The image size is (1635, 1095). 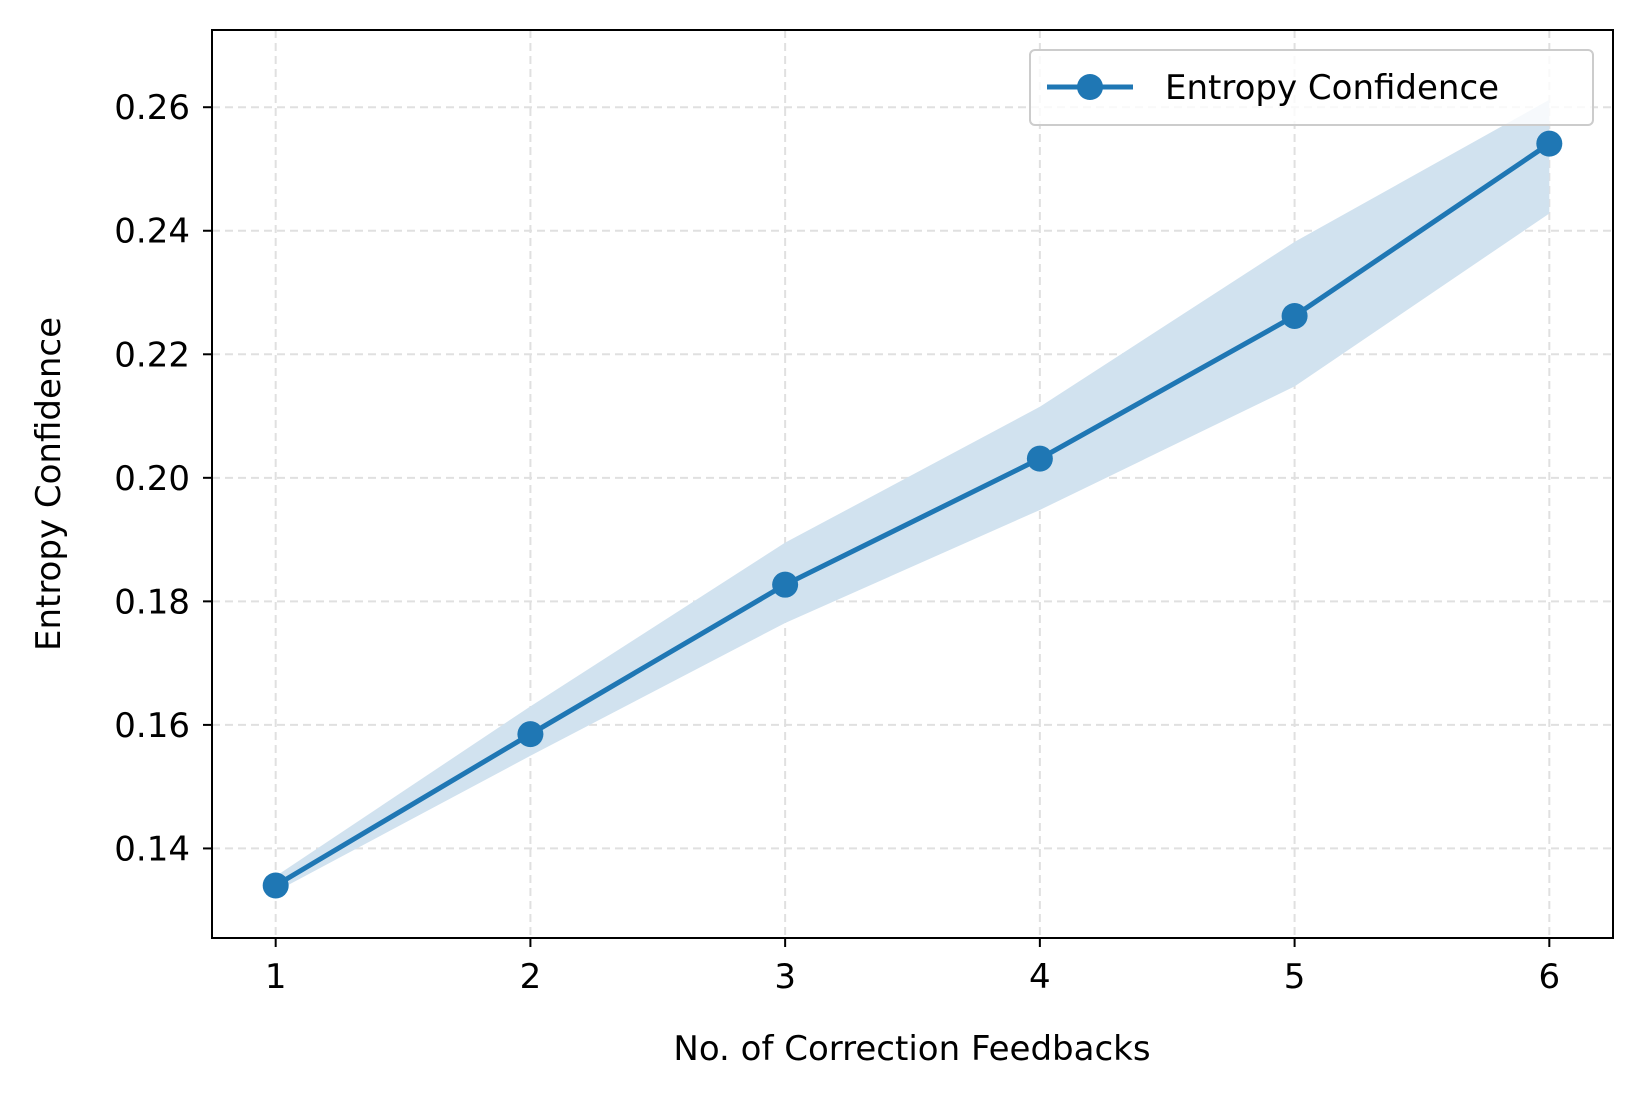 I want to click on y-tick-label: 0.16, so click(x=152, y=726).